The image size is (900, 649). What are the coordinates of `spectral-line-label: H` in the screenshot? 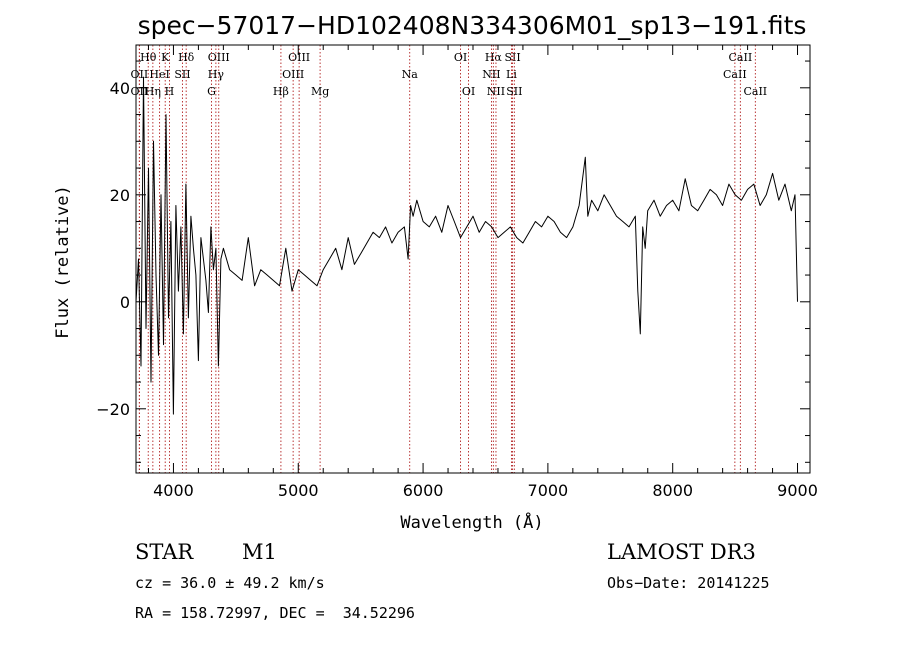 It's located at (170, 91).